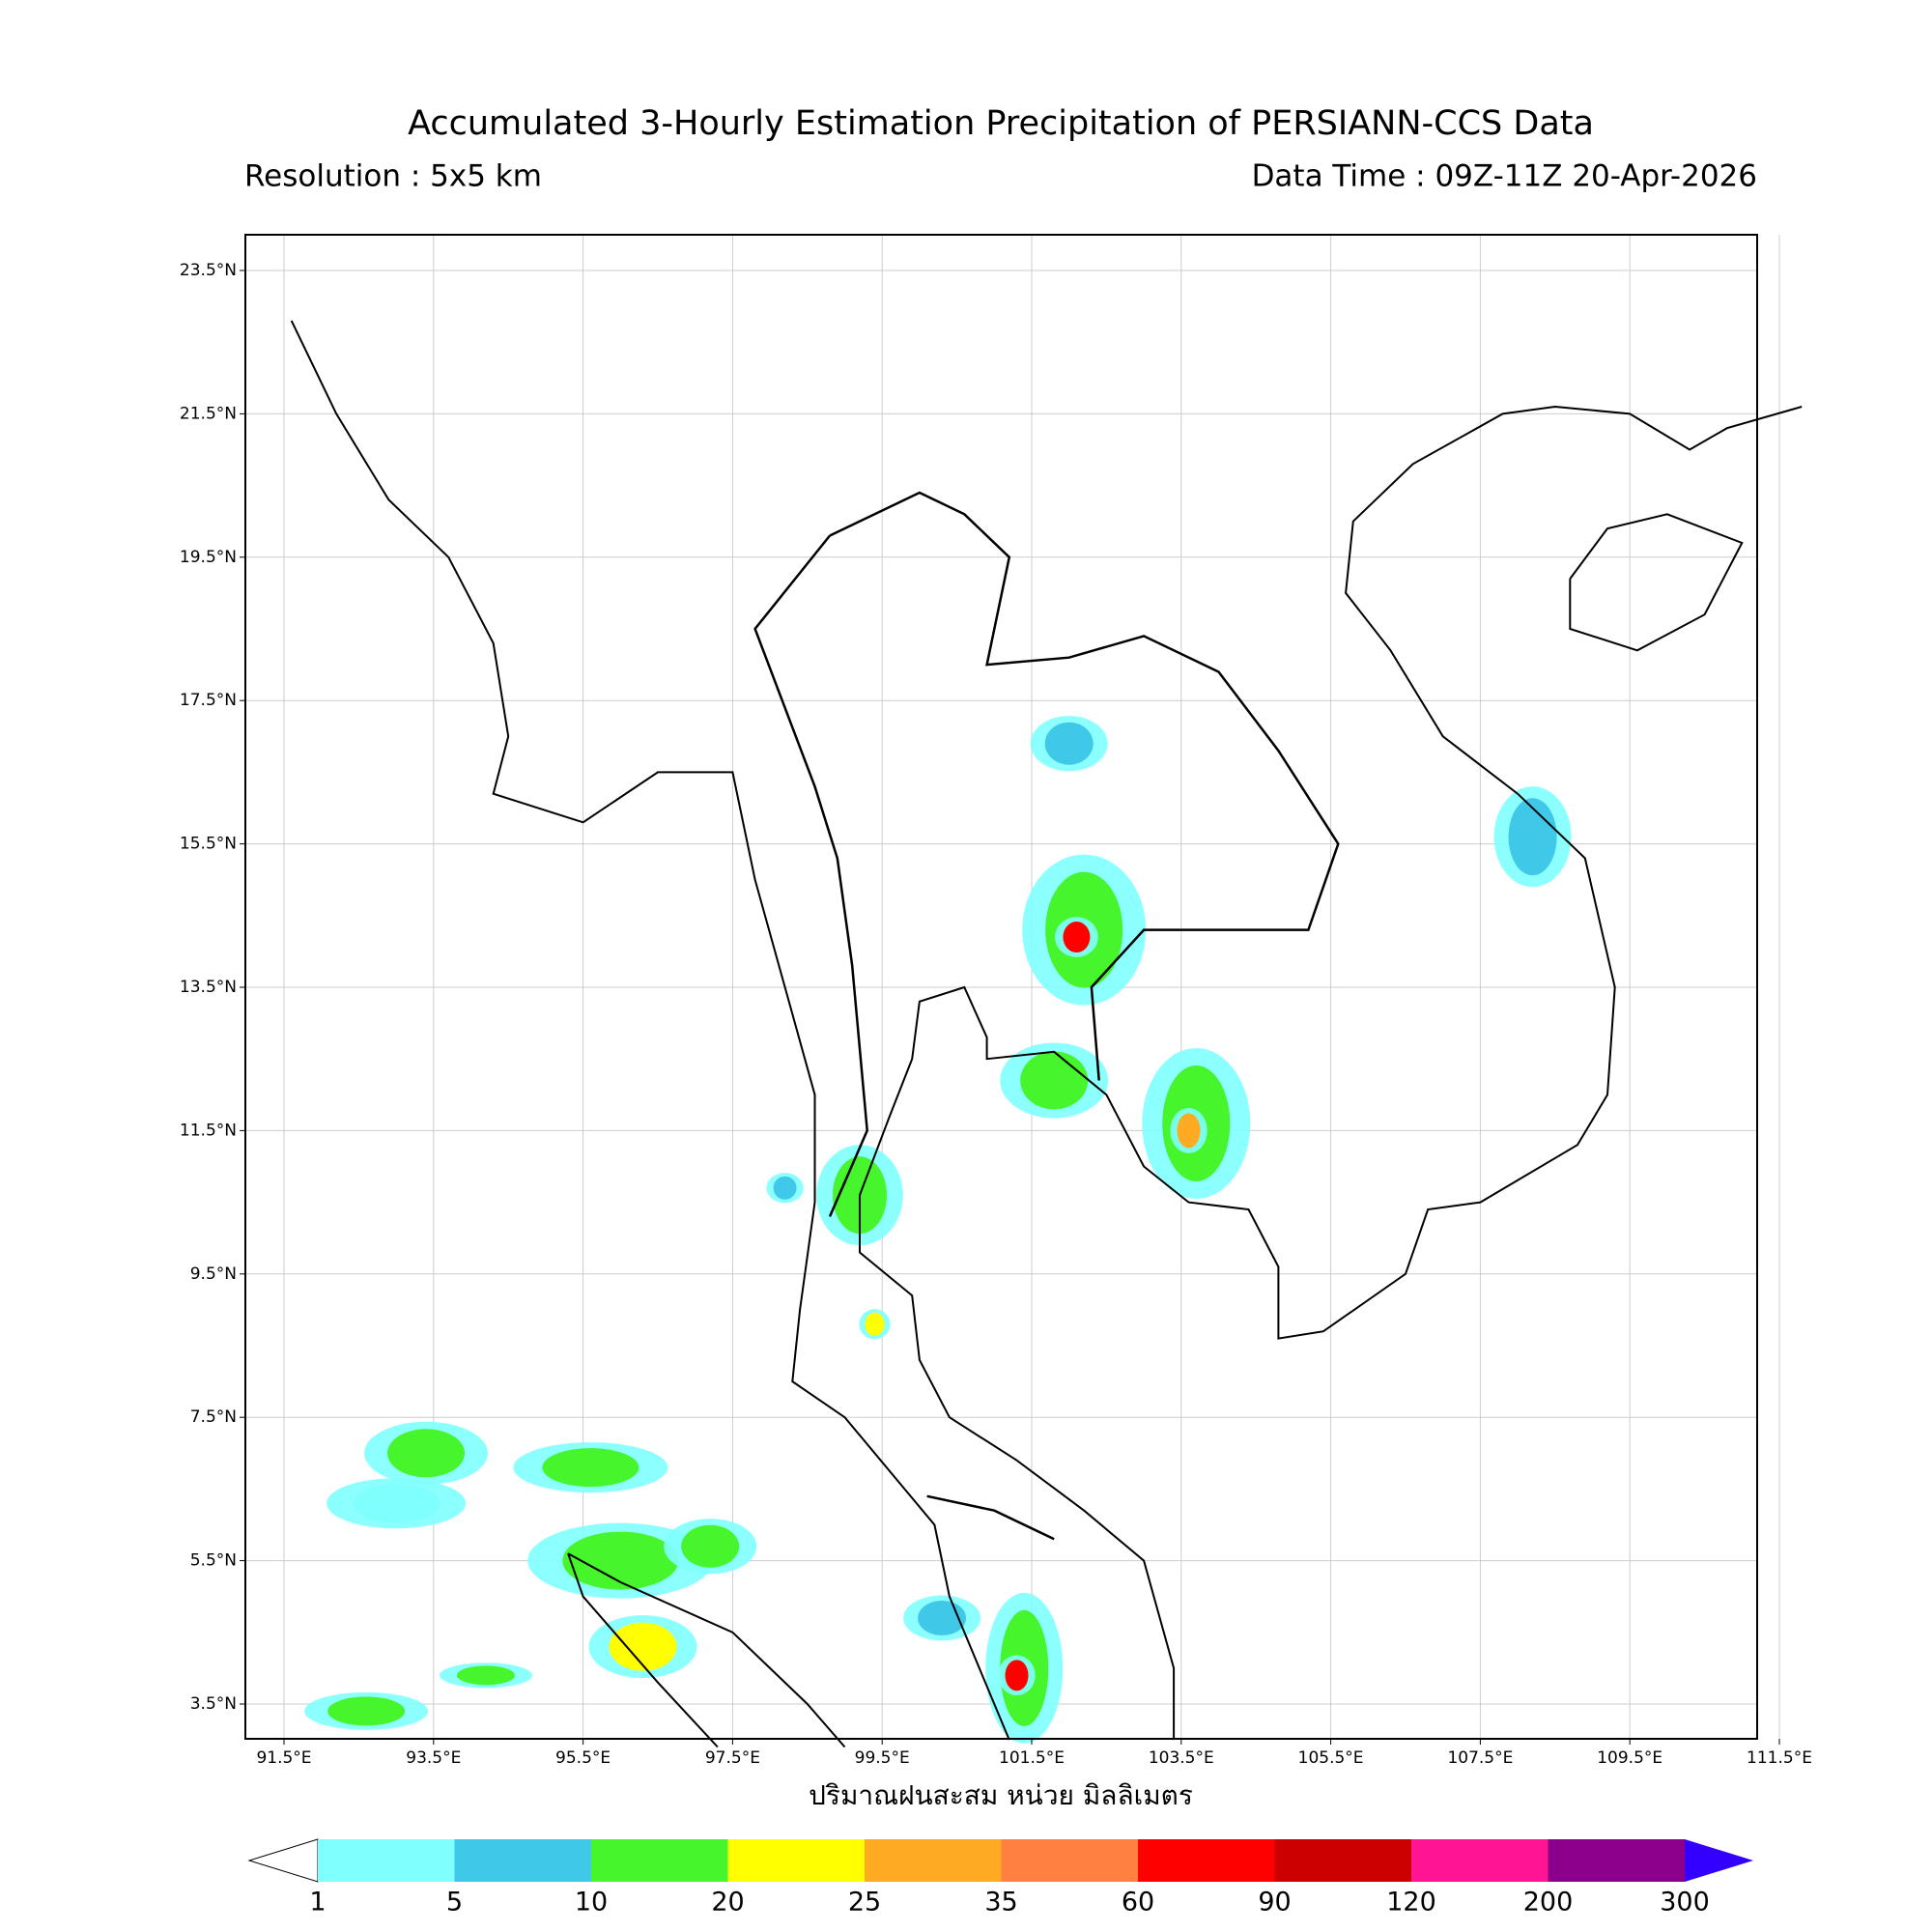  What do you see at coordinates (591, 1903) in the screenshot?
I see `colorbar-label: 10` at bounding box center [591, 1903].